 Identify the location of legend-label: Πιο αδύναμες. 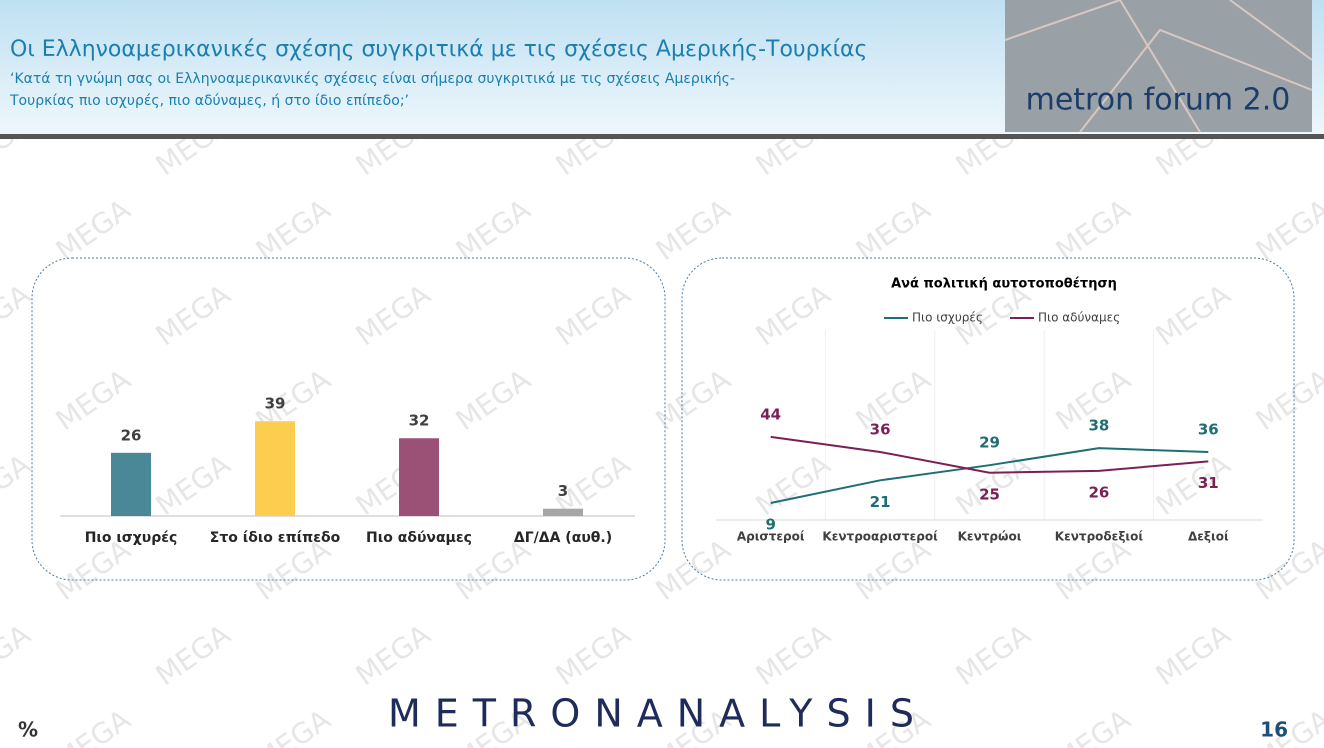
(1079, 318).